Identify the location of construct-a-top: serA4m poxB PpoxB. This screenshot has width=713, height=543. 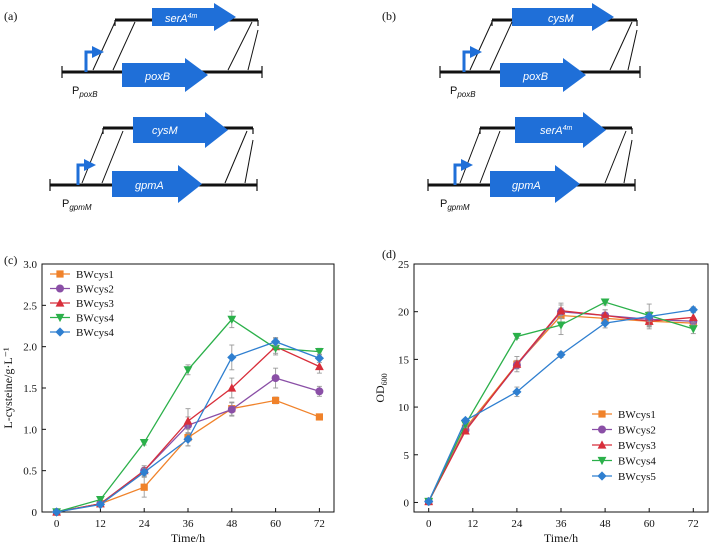
(162, 51).